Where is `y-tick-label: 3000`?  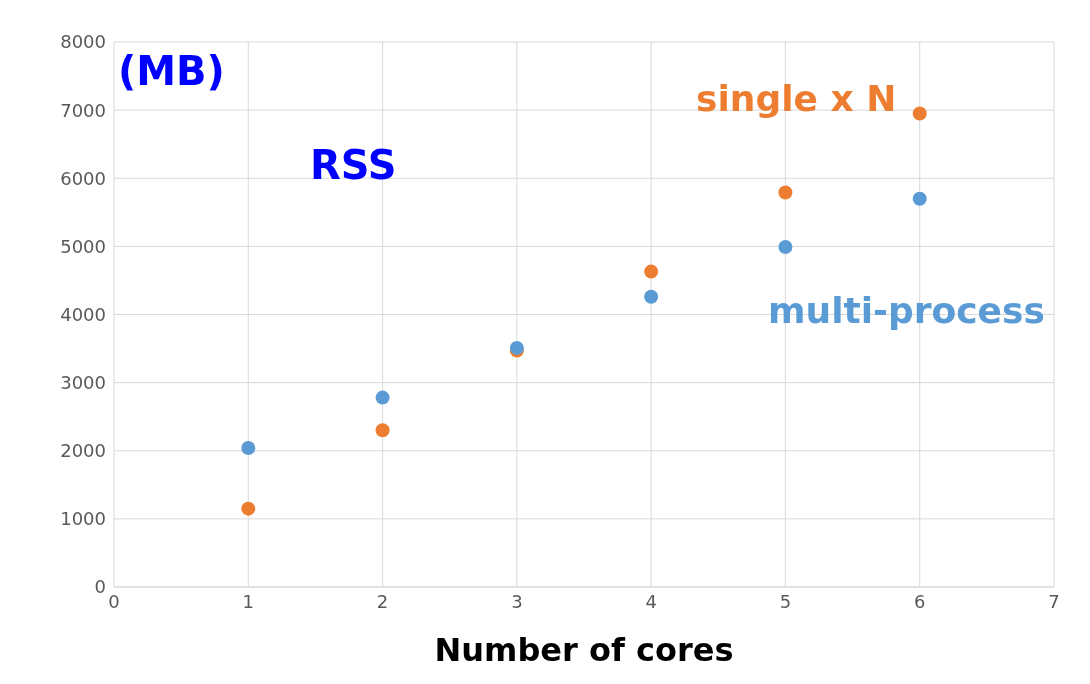
y-tick-label: 3000 is located at coordinates (83, 383).